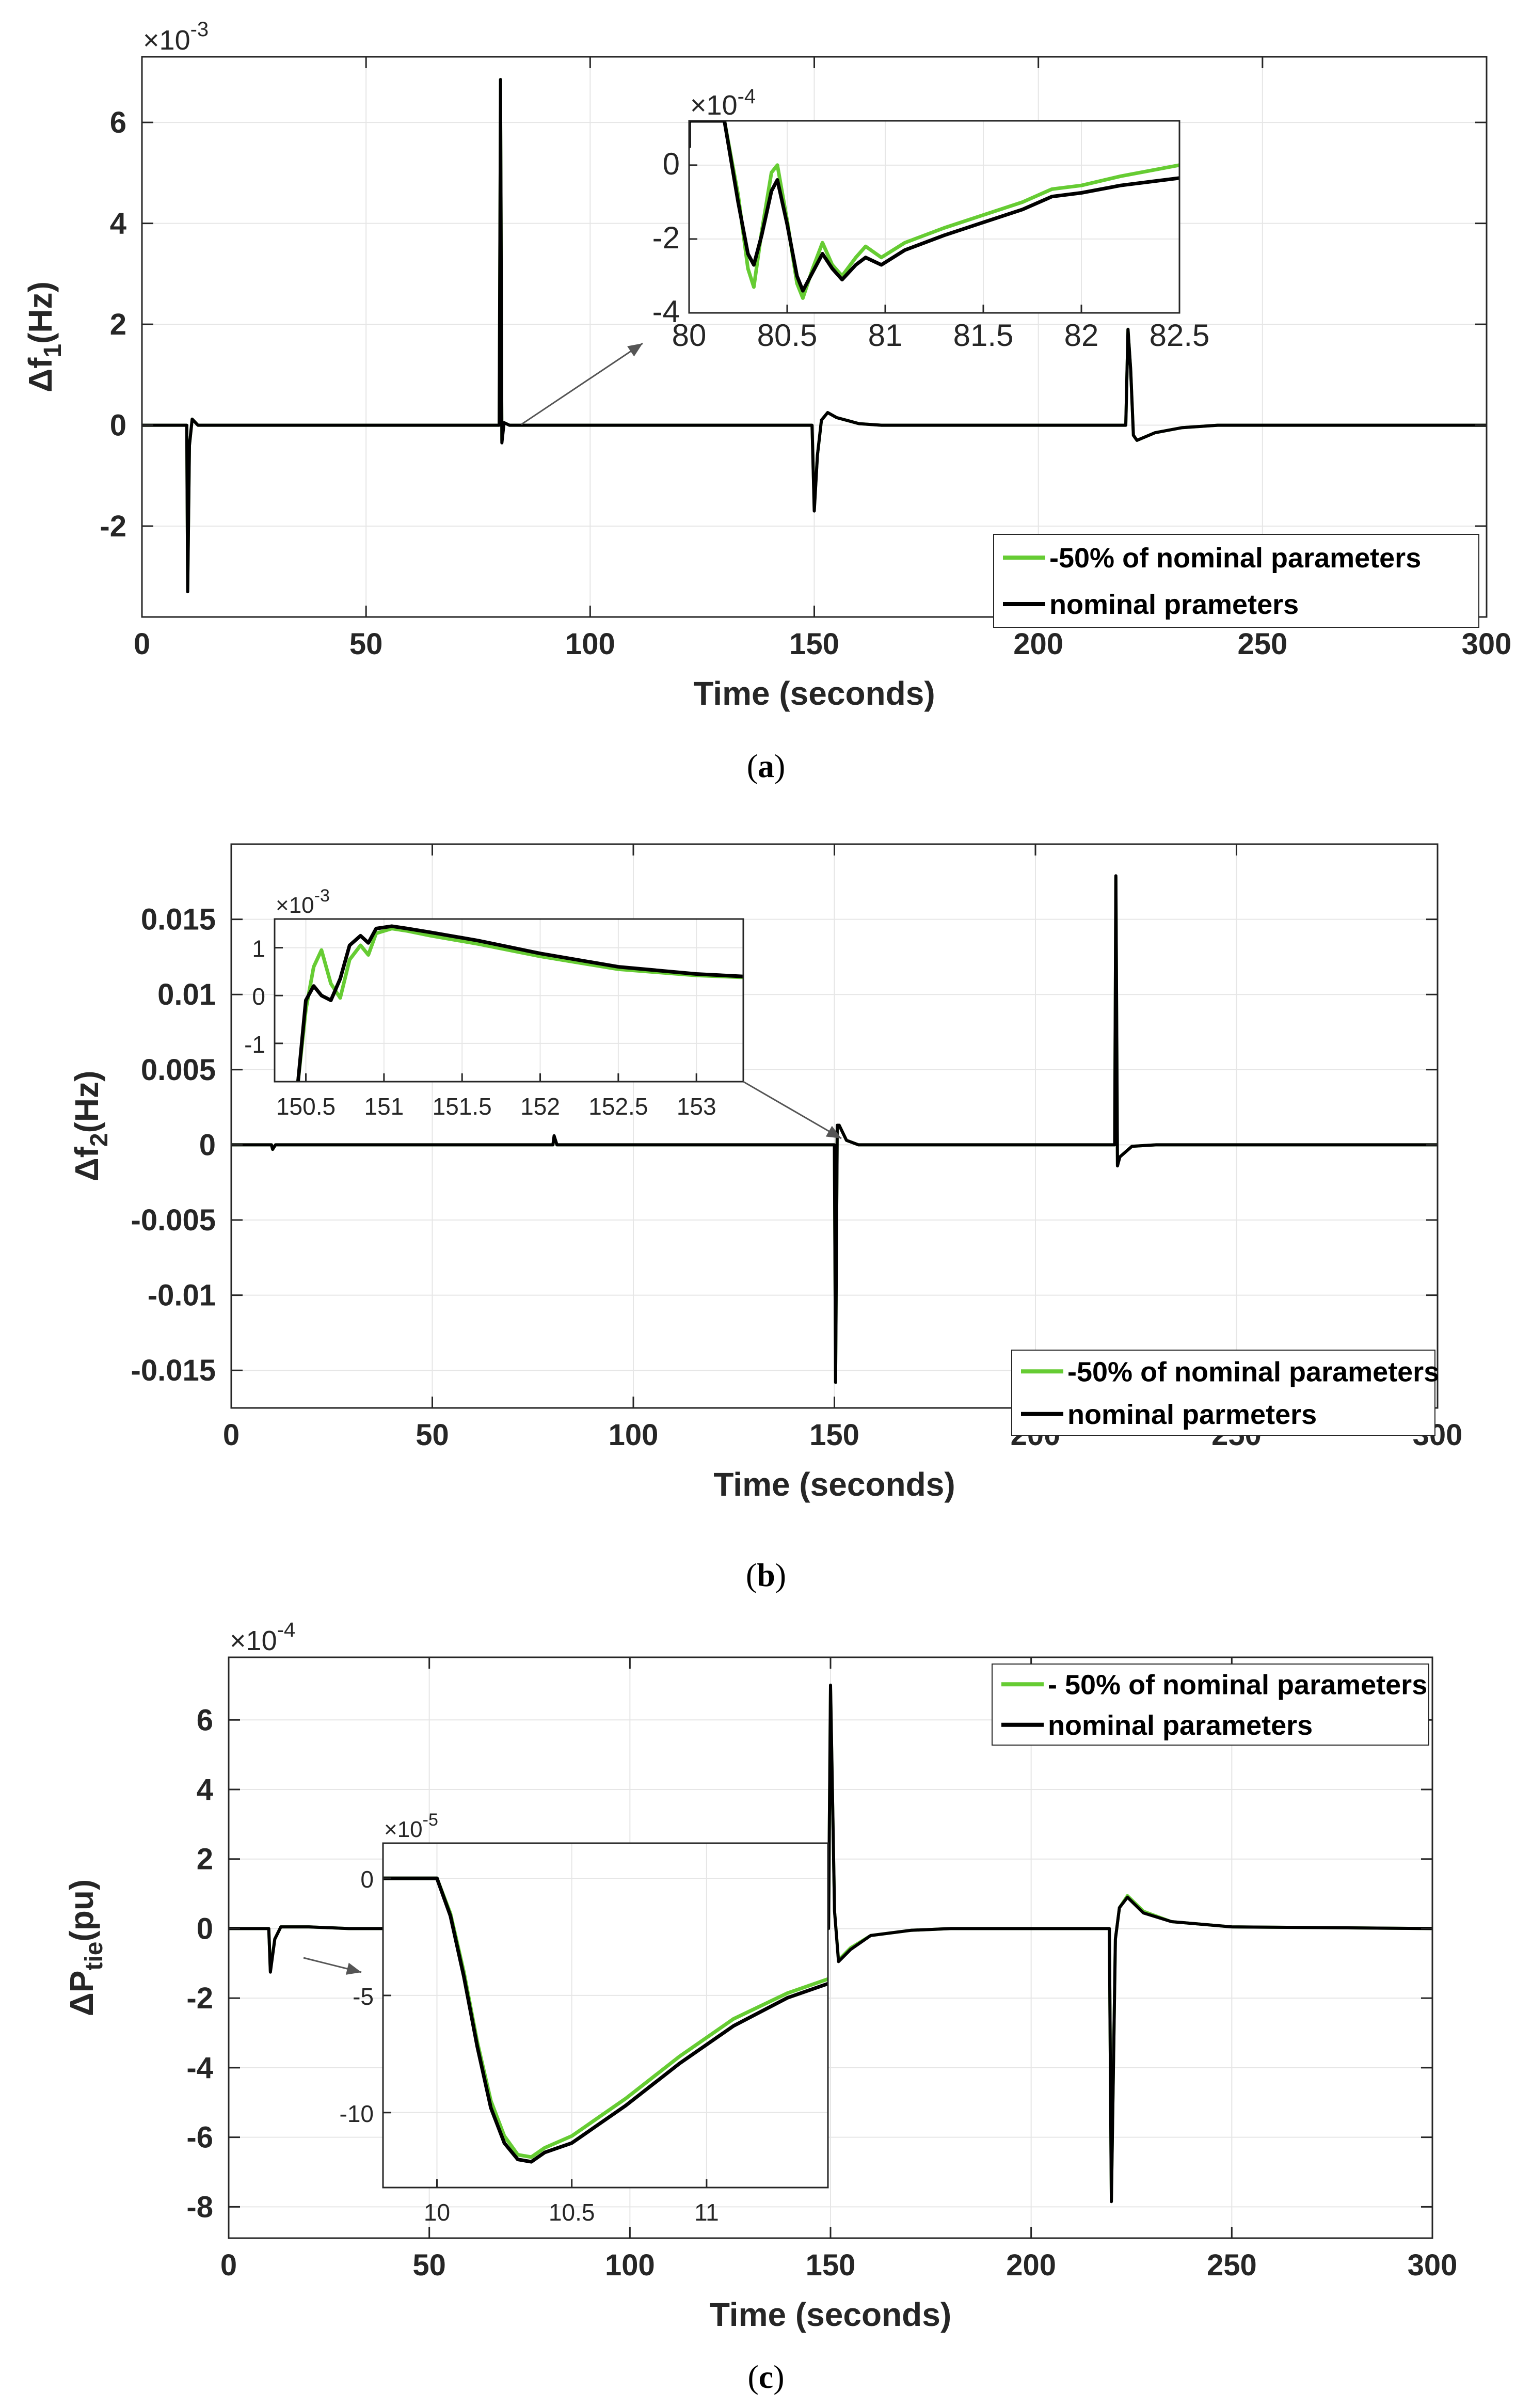  Describe the element at coordinates (618, 1106) in the screenshot. I see `inset-x-tick-label: 152.5` at that location.